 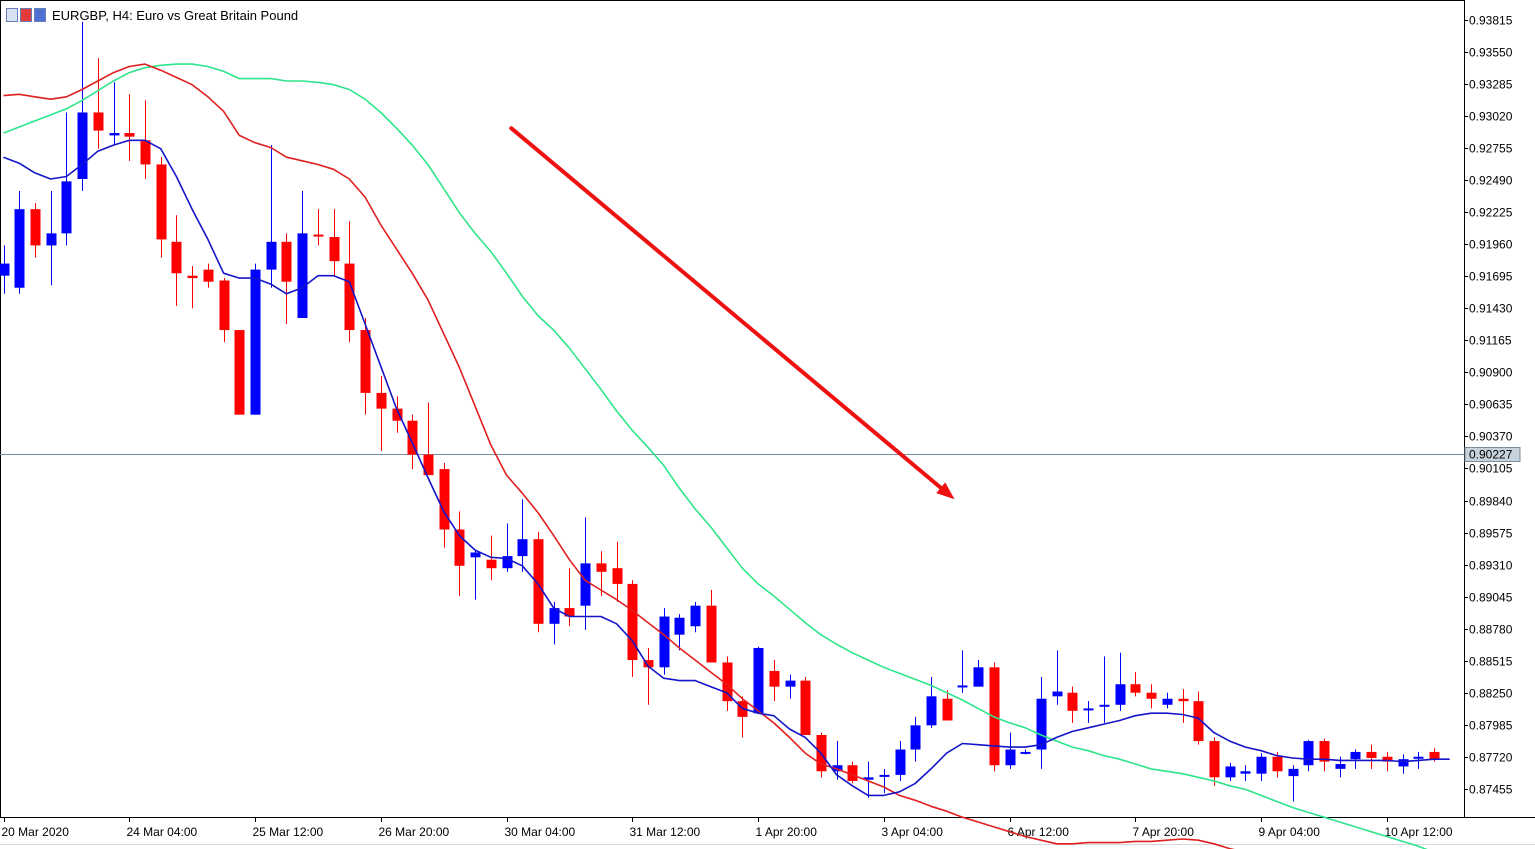 I want to click on time-tick-label: 10 Apr 12:00, so click(x=1419, y=832).